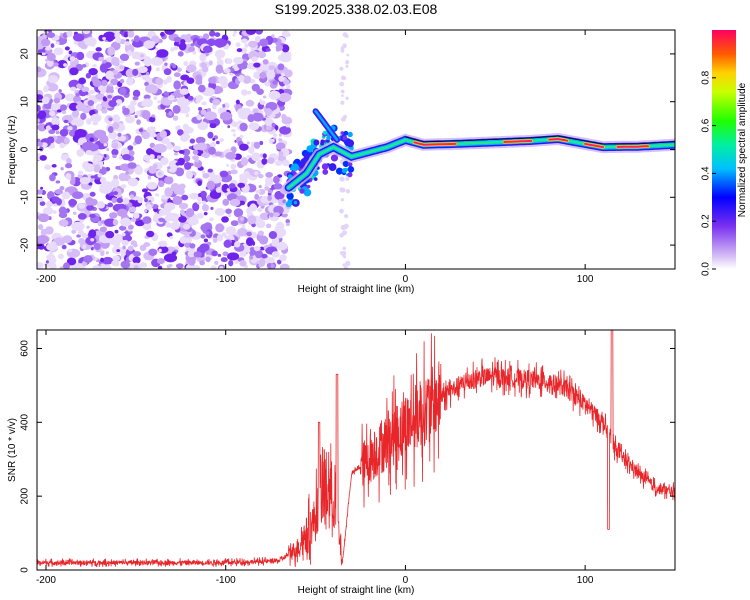 The width and height of the screenshot is (750, 600). I want to click on snr-y-tick-label: 200, so click(25, 495).